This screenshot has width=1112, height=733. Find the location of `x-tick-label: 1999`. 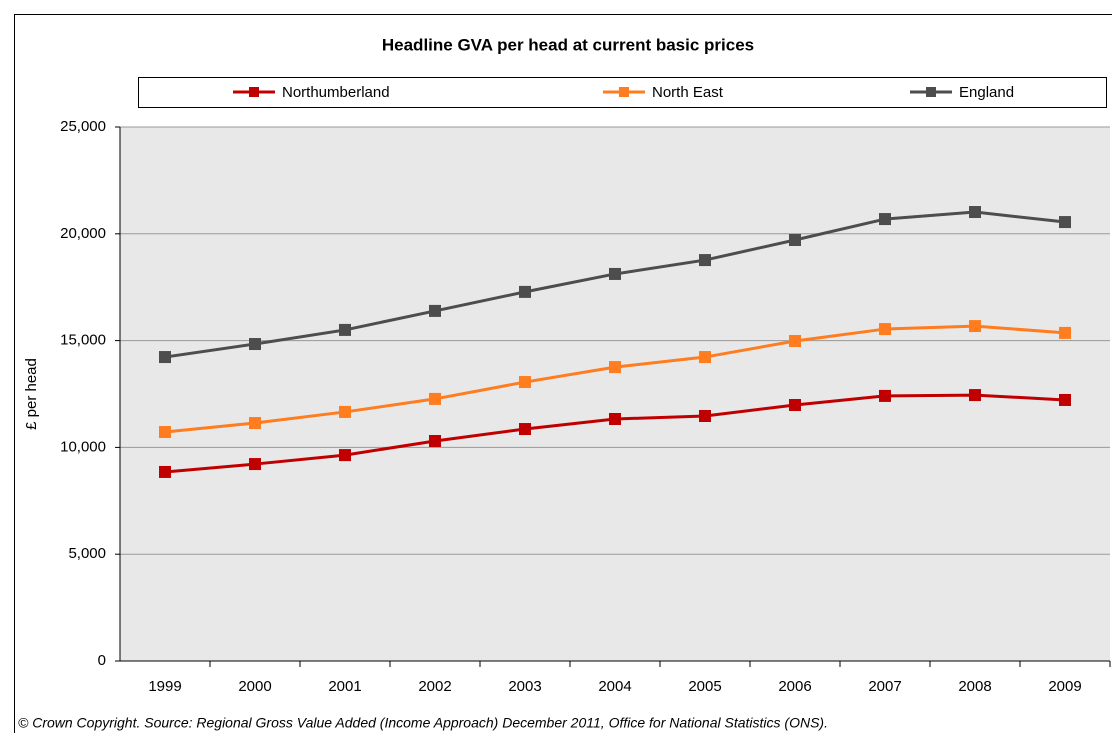

x-tick-label: 1999 is located at coordinates (164, 686).